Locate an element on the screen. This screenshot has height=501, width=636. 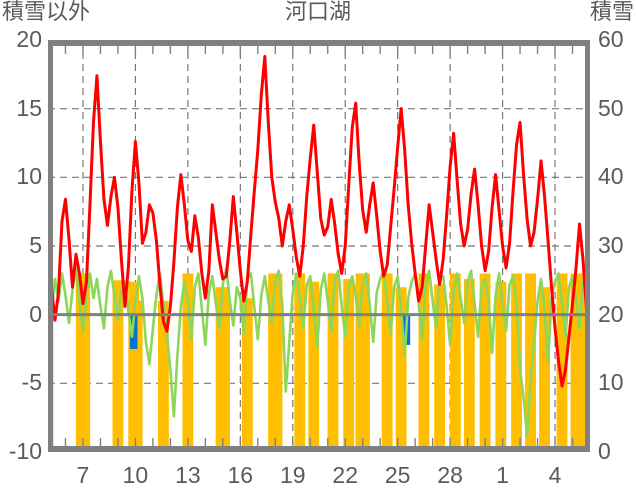
x-tick-label: 19 is located at coordinates (292, 475).